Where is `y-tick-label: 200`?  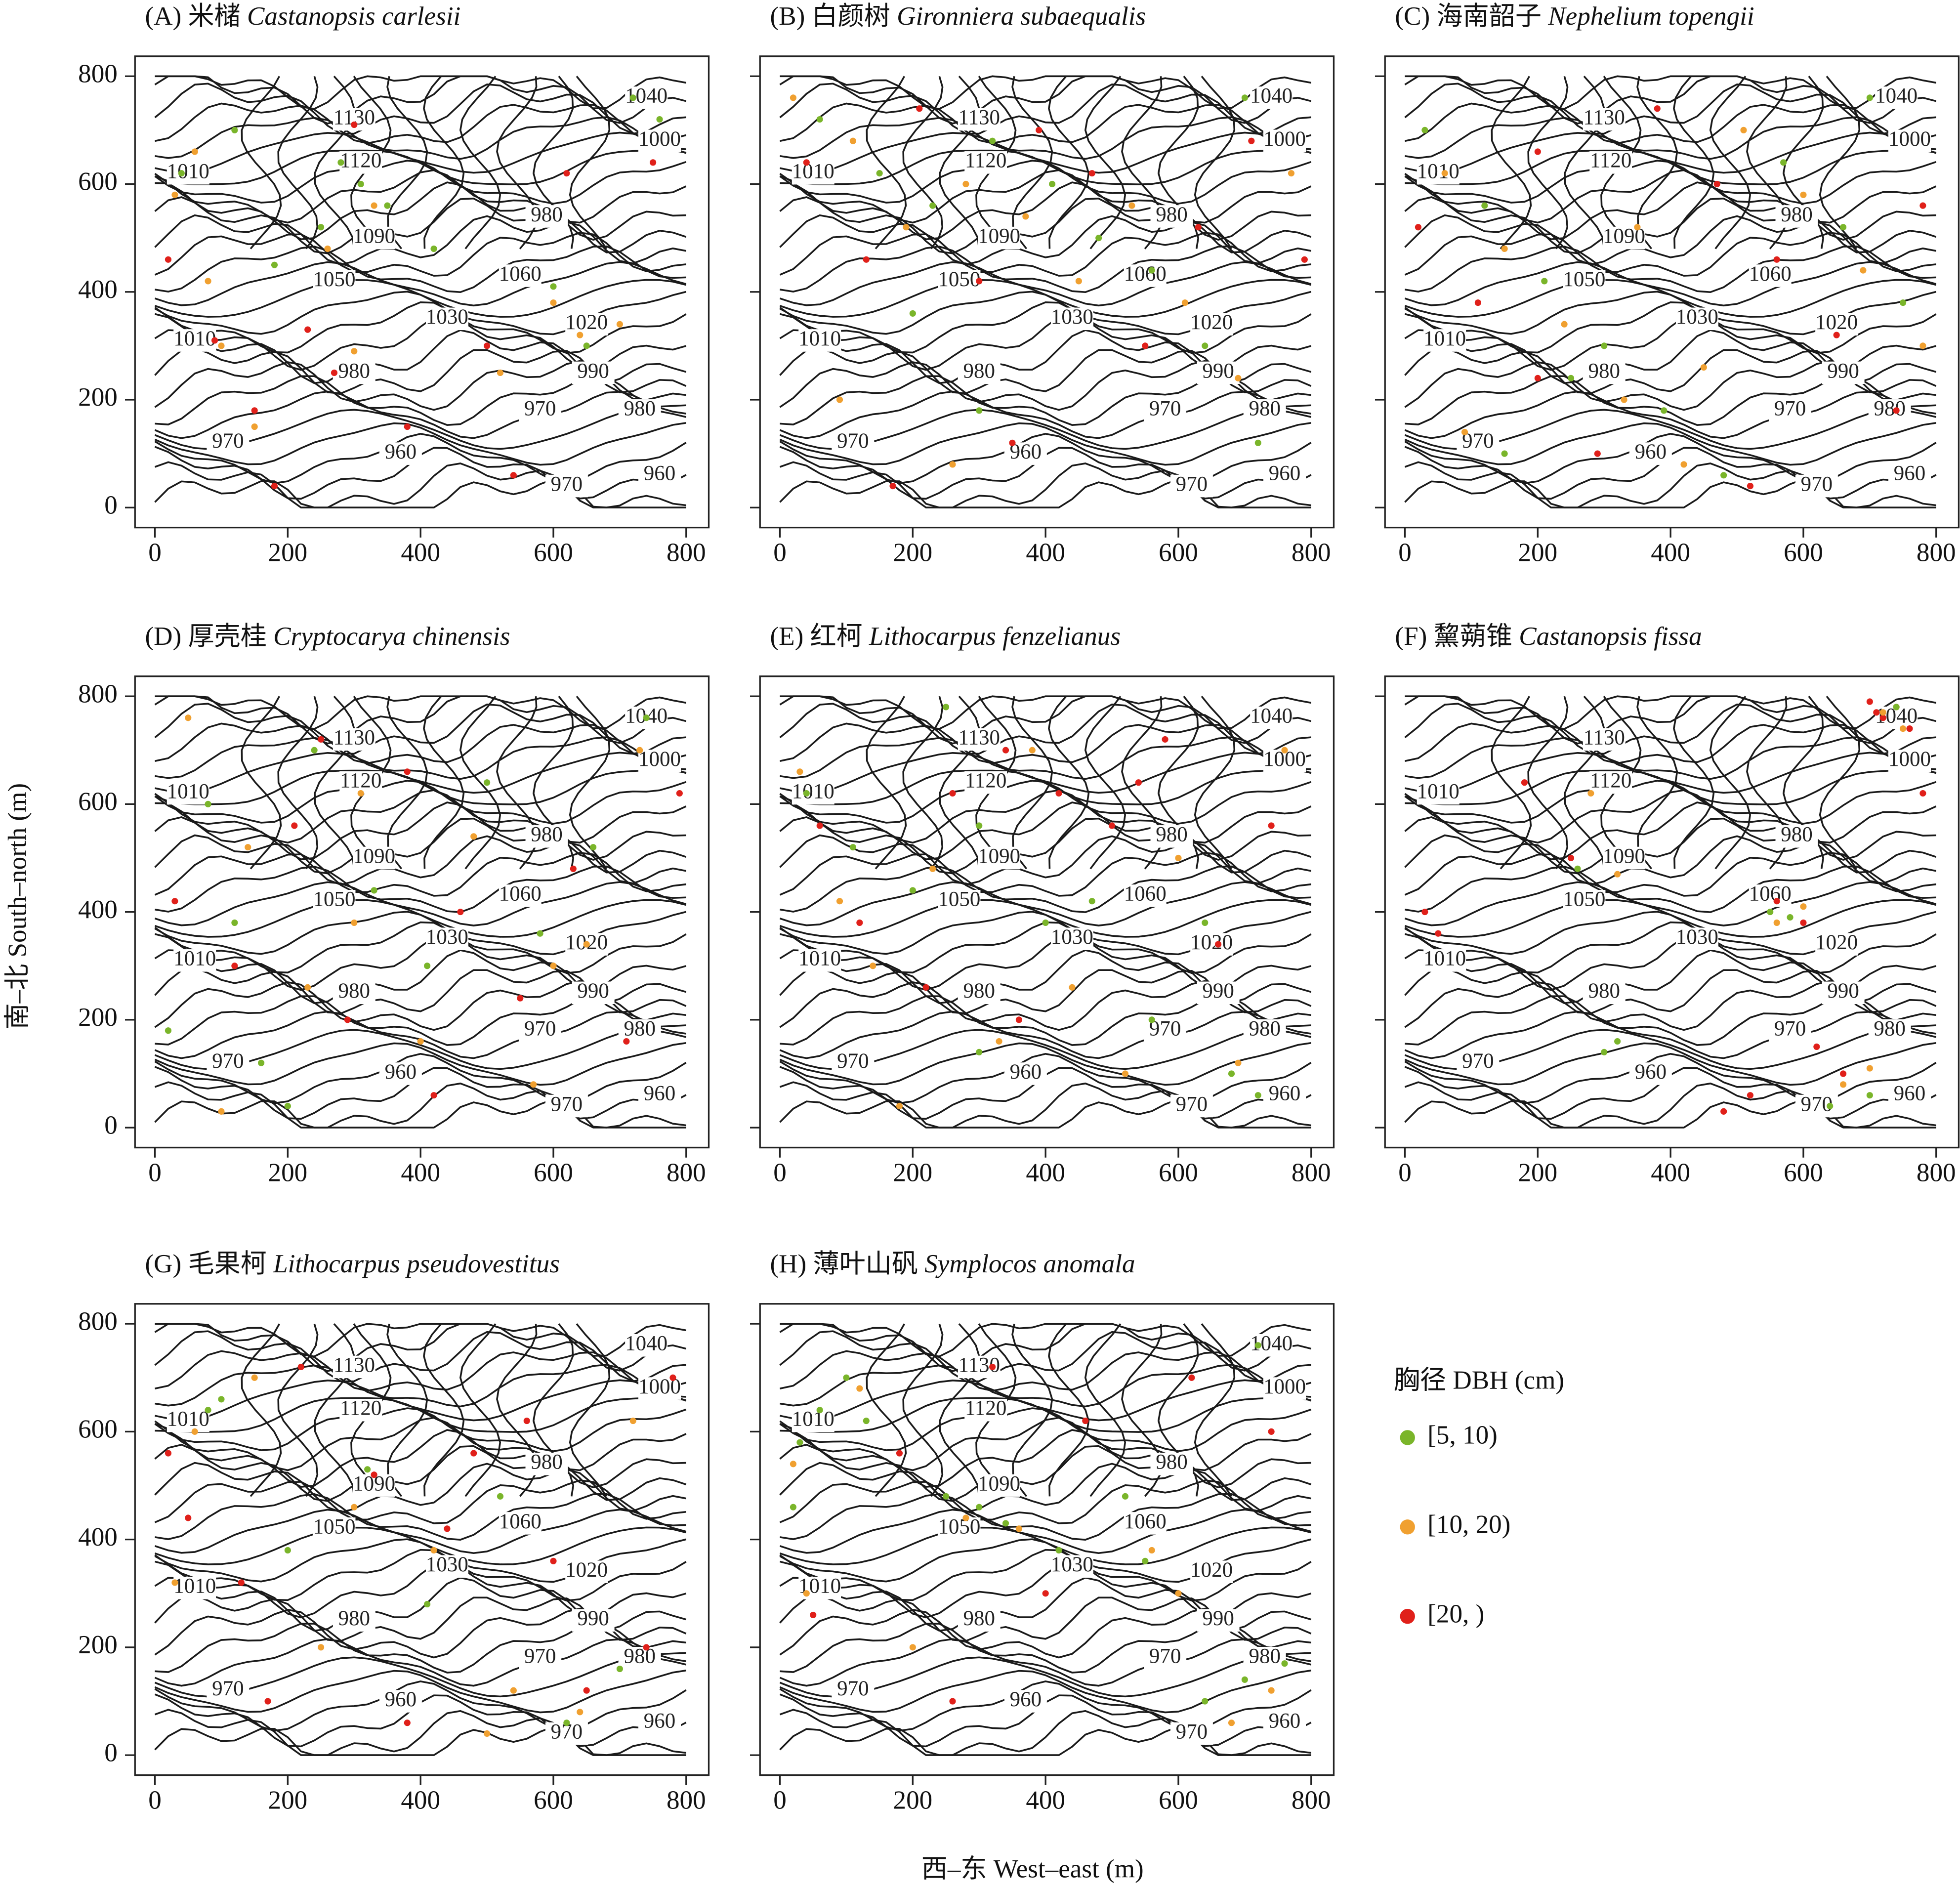 y-tick-label: 200 is located at coordinates (98, 1645).